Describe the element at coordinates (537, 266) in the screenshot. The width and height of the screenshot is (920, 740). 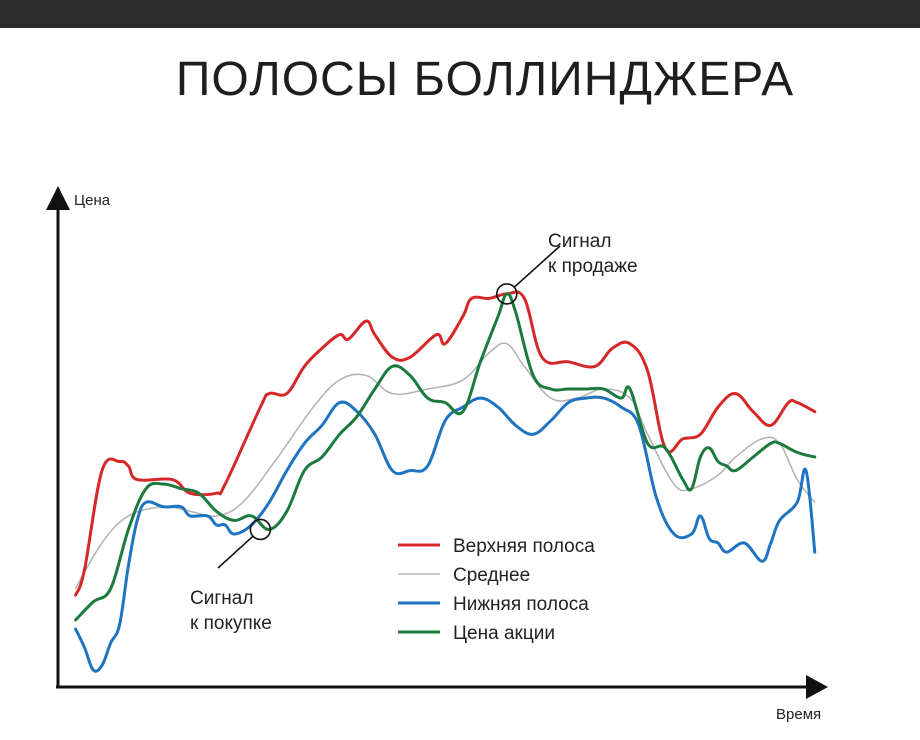
I see `signal-leader-sell` at that location.